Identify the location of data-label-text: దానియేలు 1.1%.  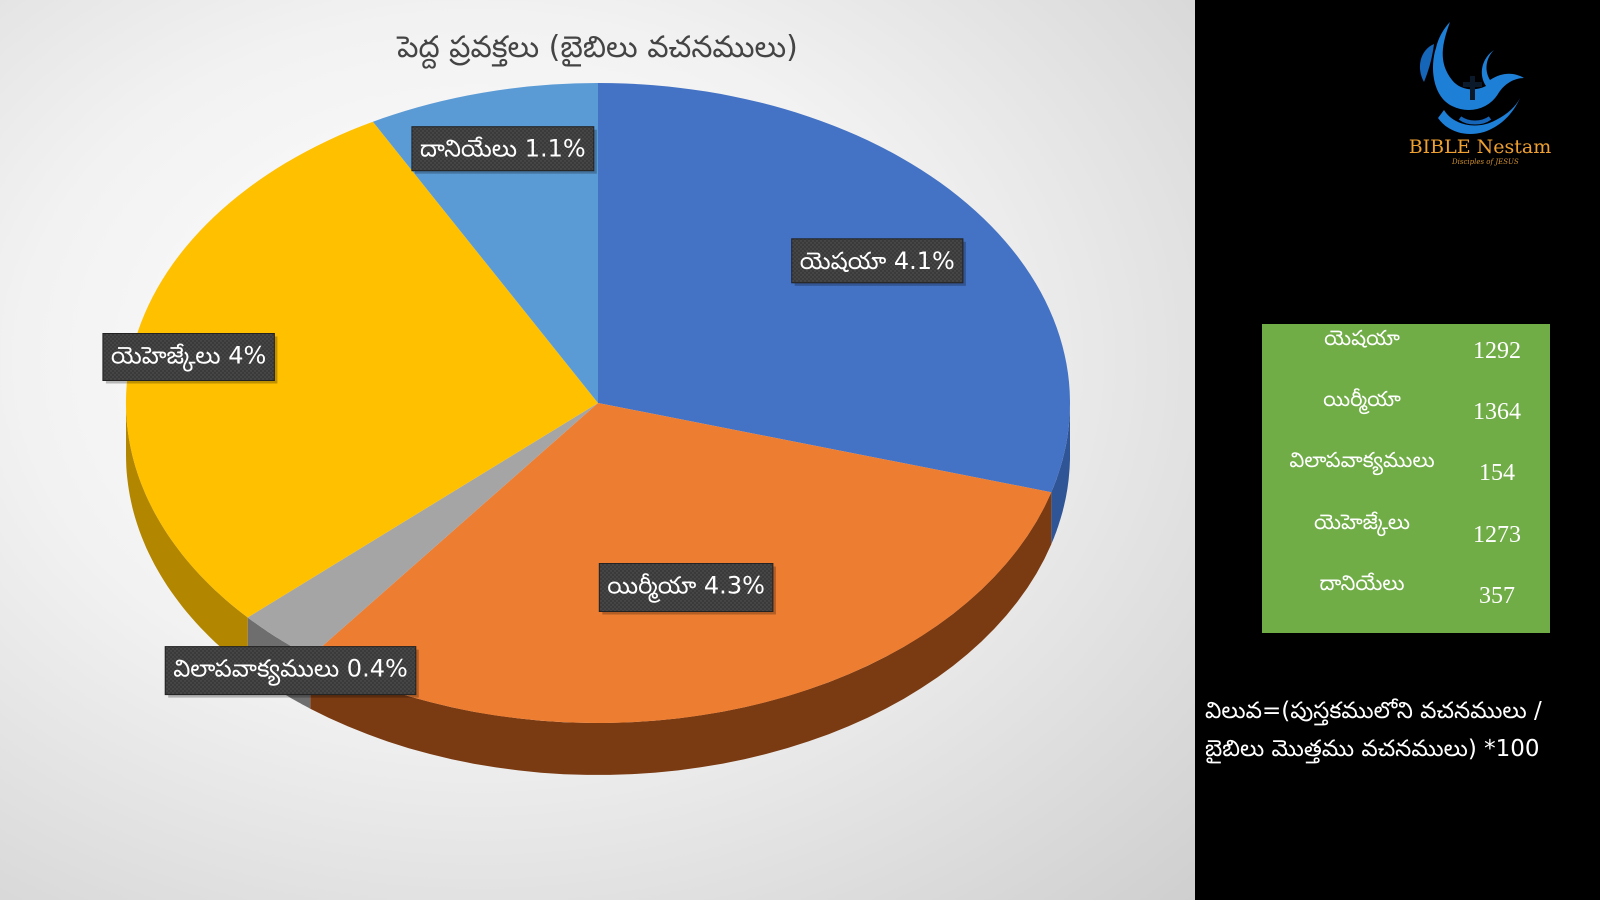
(503, 149).